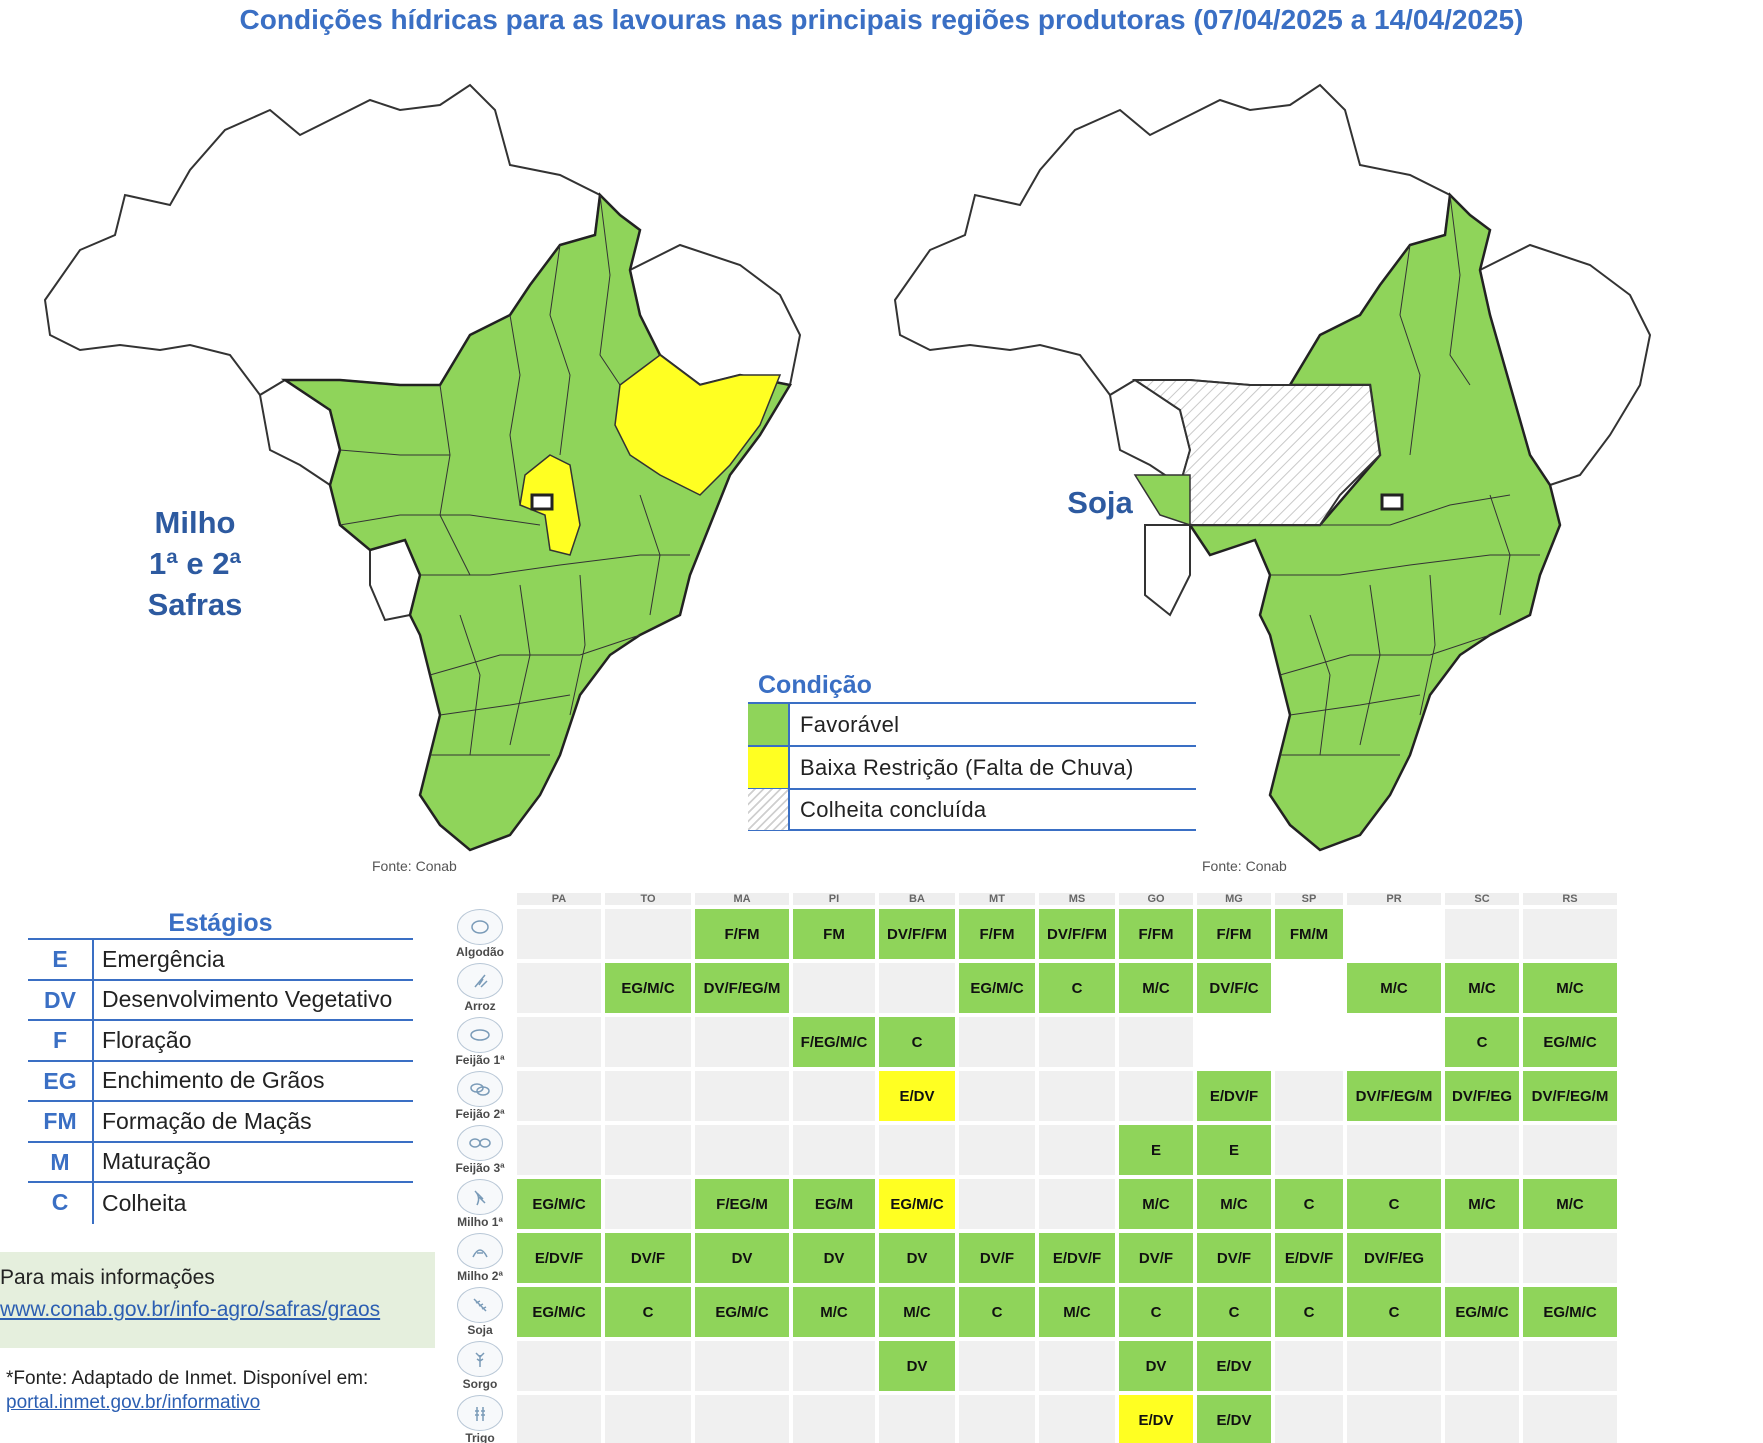 Image resolution: width=1763 pixels, height=1443 pixels. I want to click on legend-label: Baixa Restrição (Falta de Chuva), so click(967, 767).